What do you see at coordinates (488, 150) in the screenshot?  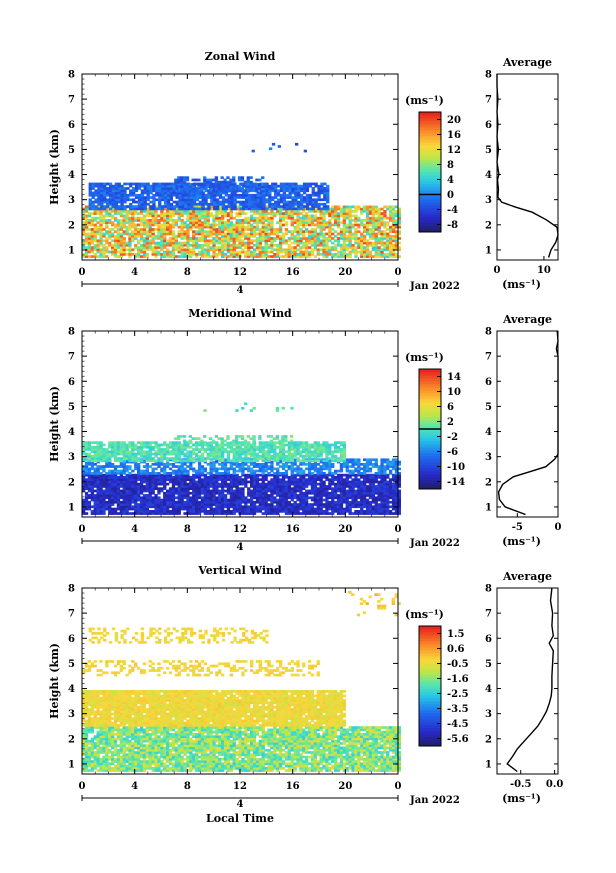 I see `average-y-tick-label: 5` at bounding box center [488, 150].